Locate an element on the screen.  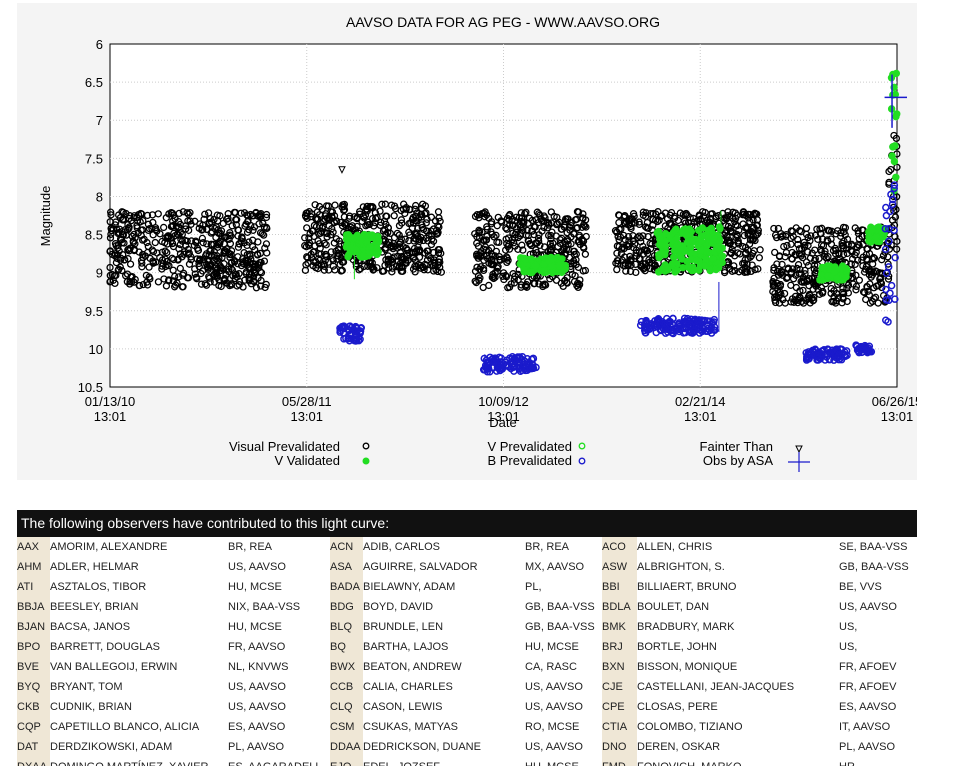
observer-org: PL, AAVSO is located at coordinates (256, 747).